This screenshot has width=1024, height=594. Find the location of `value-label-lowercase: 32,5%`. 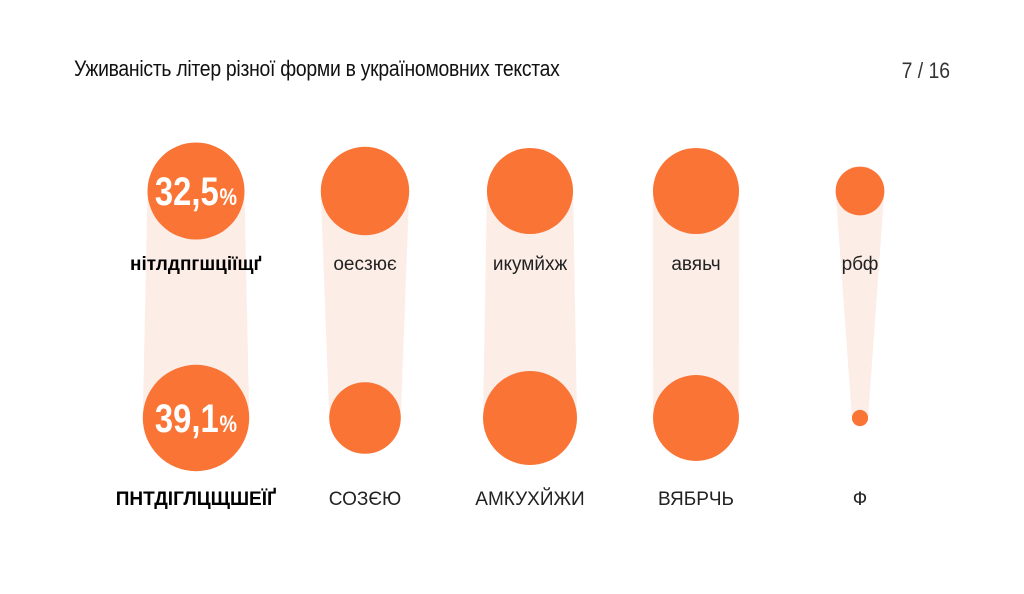

value-label-lowercase: 32,5% is located at coordinates (196, 191).